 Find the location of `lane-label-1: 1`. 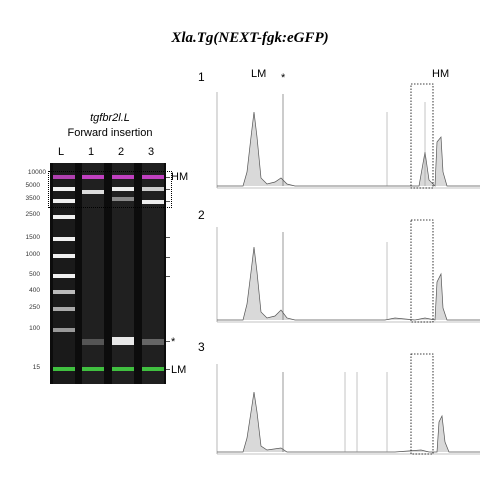

lane-label-1: 1 is located at coordinates (91, 152).